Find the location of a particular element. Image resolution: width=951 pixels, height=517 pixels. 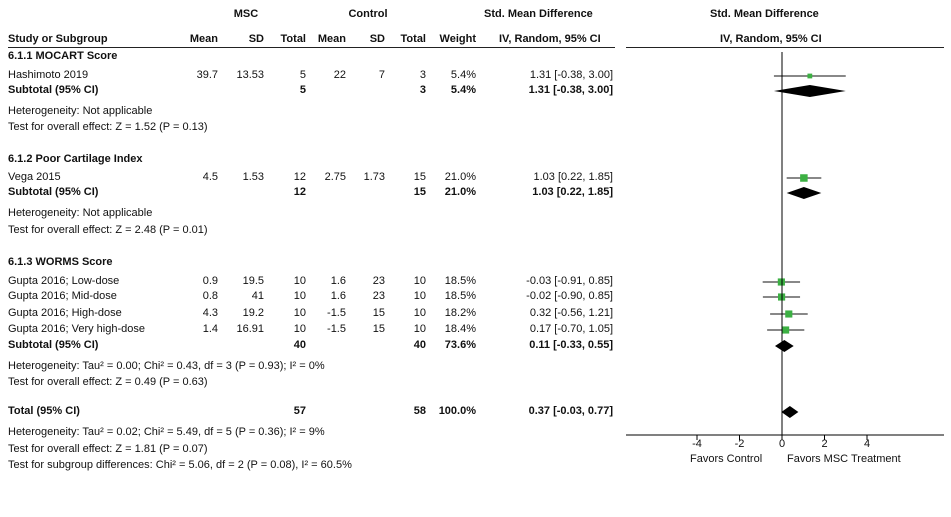

study-smd-ci: -0.02 [-0.90, 0.85] is located at coordinates (569, 296).